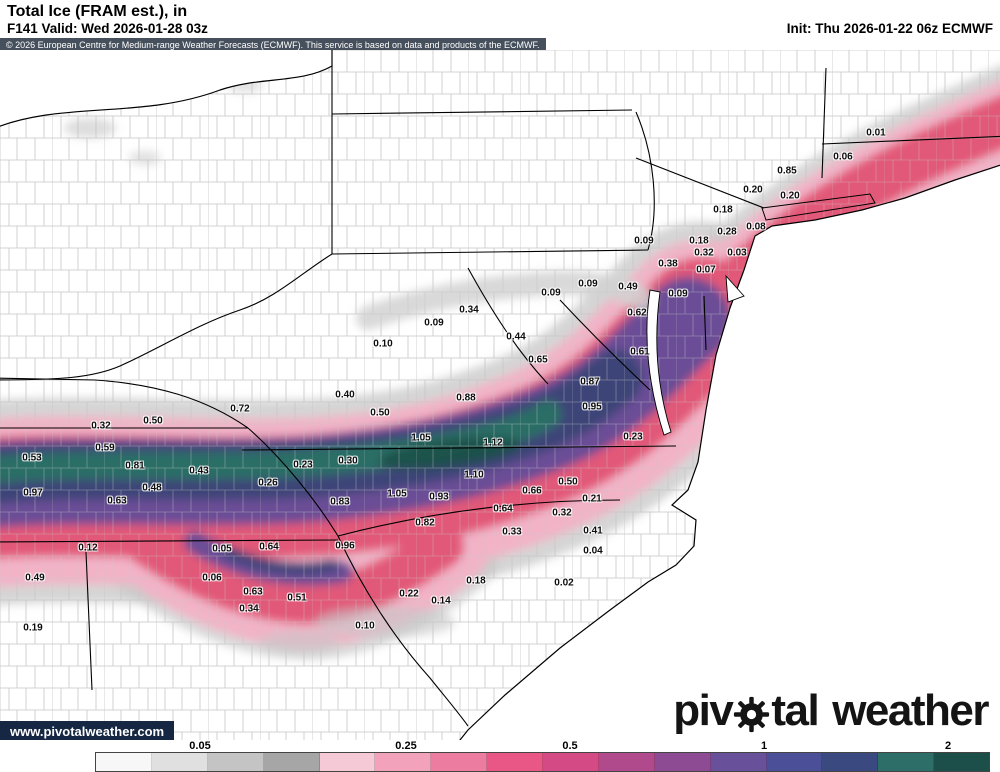 The width and height of the screenshot is (1000, 772). Describe the element at coordinates (500, 748) in the screenshot. I see `colorbar-ticks: 0.05 0.25 0.5 1 2` at that location.